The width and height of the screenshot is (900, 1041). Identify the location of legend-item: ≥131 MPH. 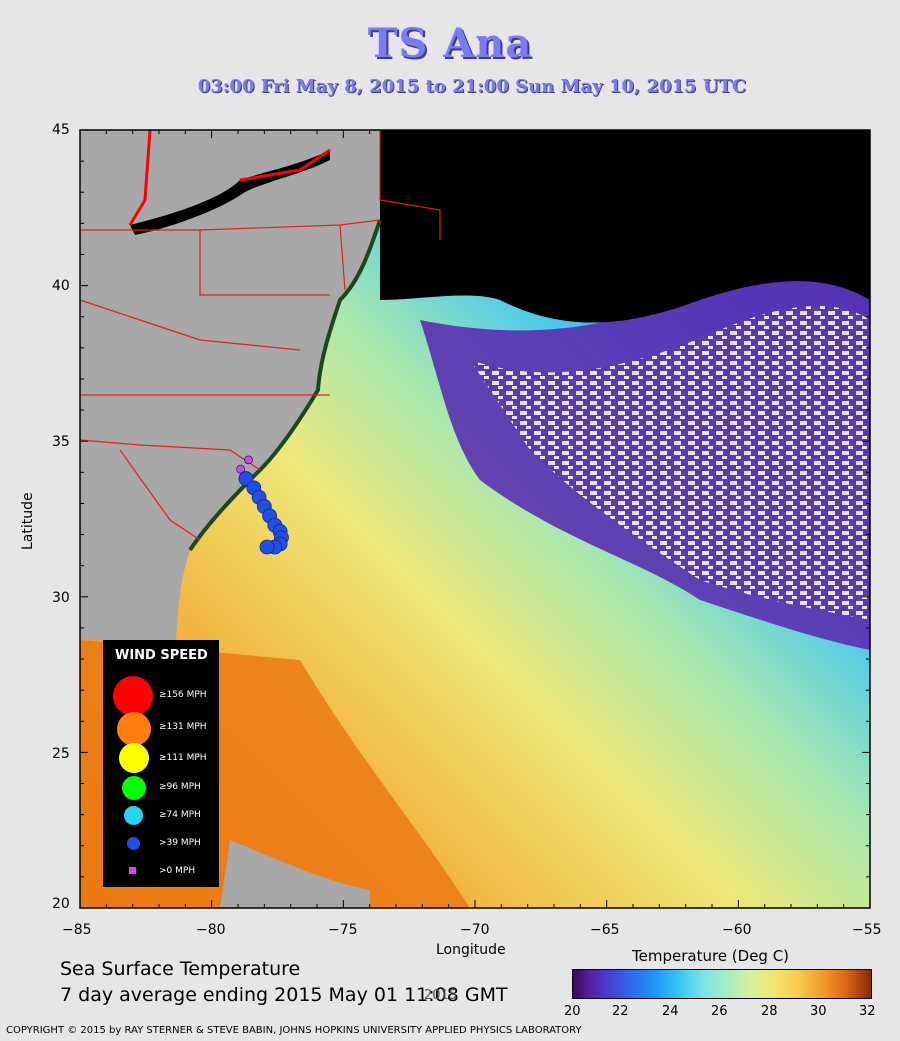
(161, 729).